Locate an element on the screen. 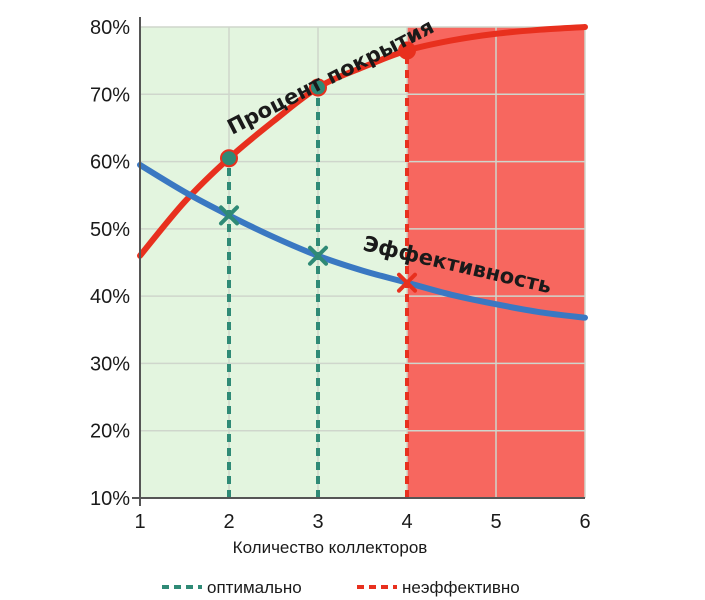  y-tick-label: 20% is located at coordinates (110, 432).